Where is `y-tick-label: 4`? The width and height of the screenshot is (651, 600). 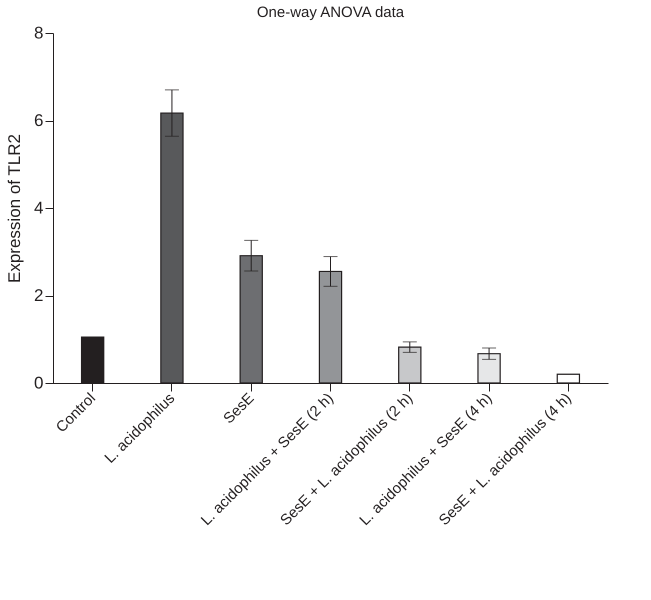
y-tick-label: 4 is located at coordinates (39, 208).